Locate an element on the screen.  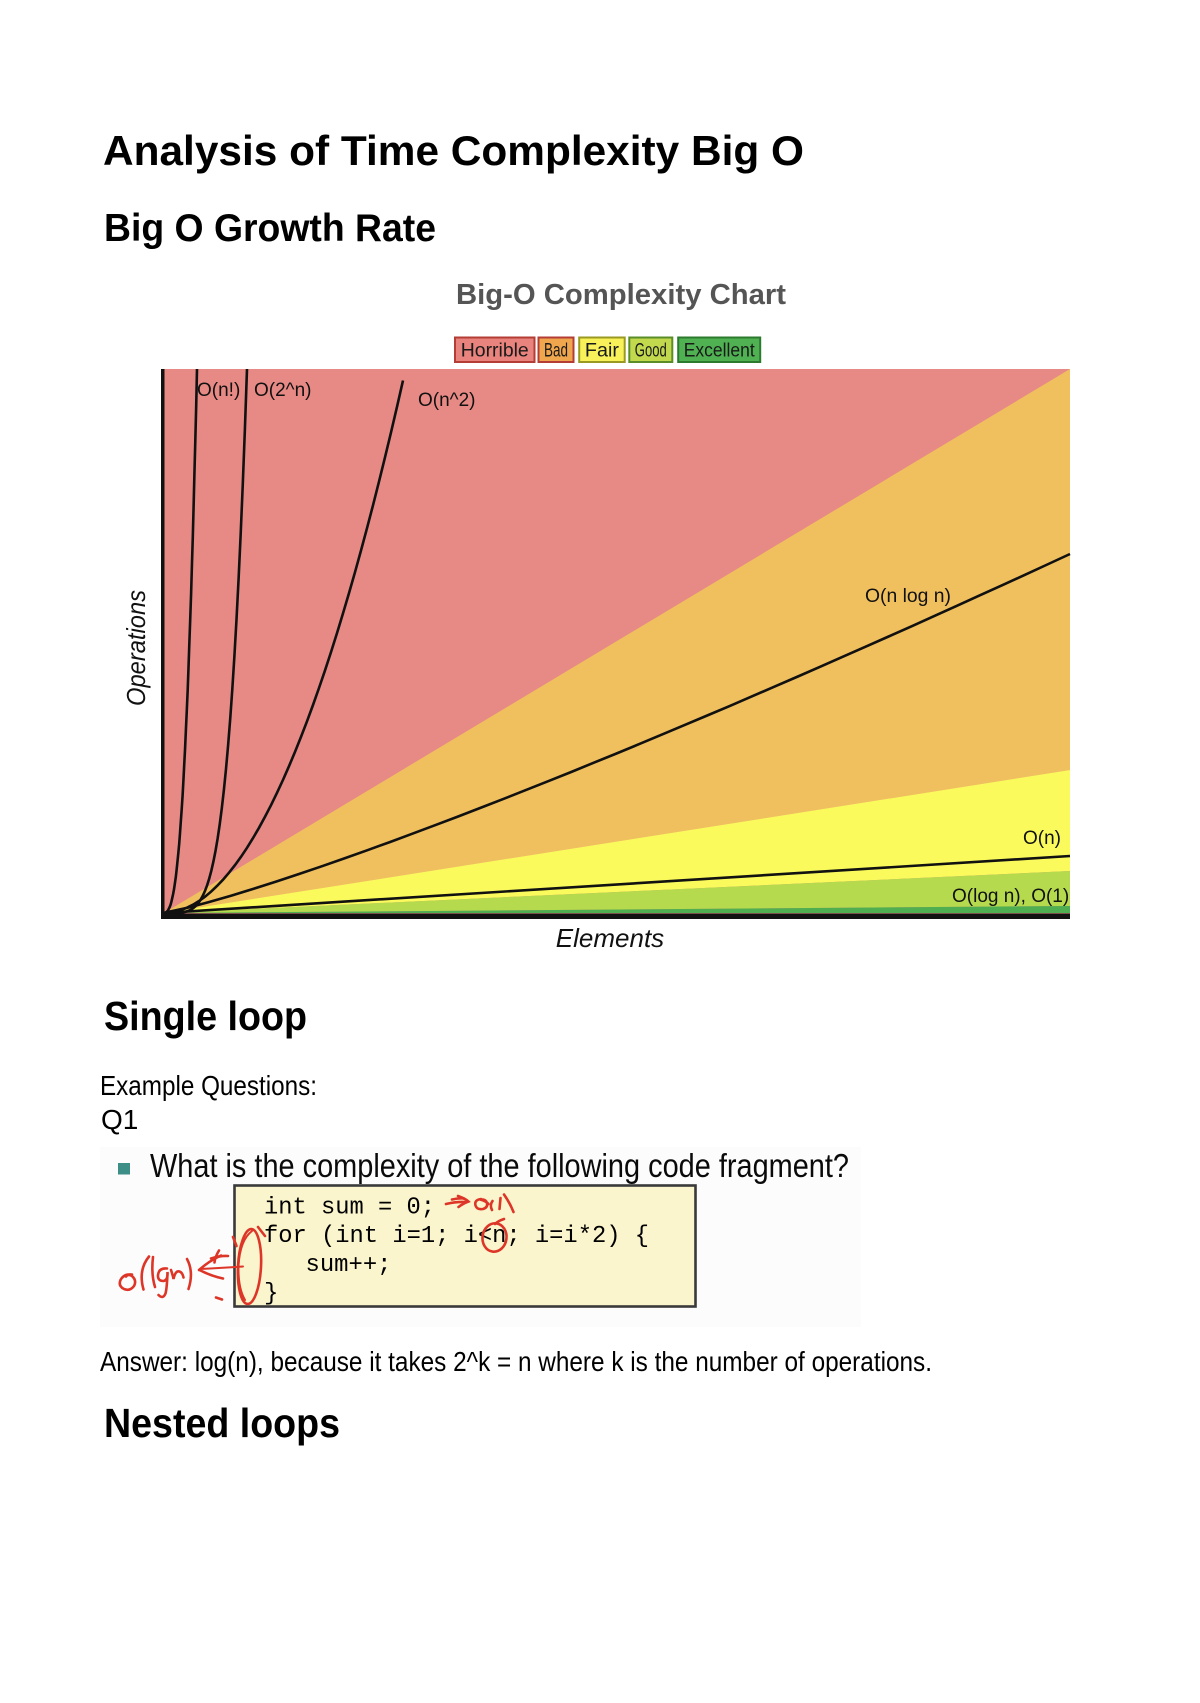
svg-text: Good is located at coordinates (651, 351).